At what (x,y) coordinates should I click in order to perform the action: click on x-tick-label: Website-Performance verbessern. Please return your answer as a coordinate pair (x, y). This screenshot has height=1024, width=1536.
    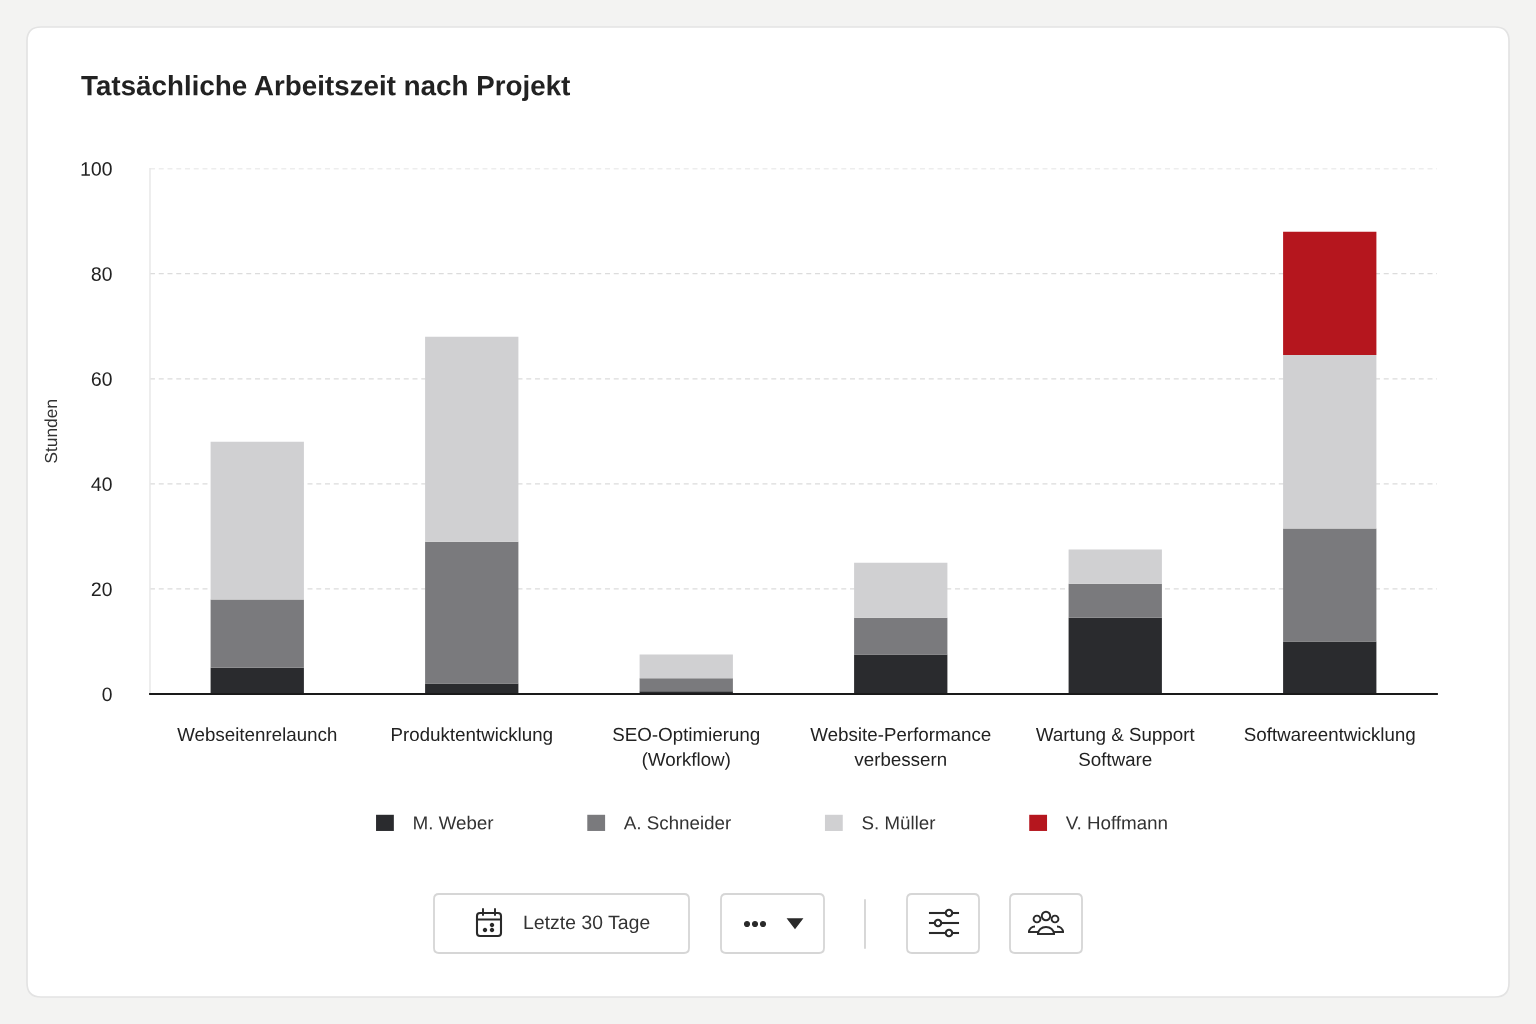
    Looking at the image, I should click on (900, 747).